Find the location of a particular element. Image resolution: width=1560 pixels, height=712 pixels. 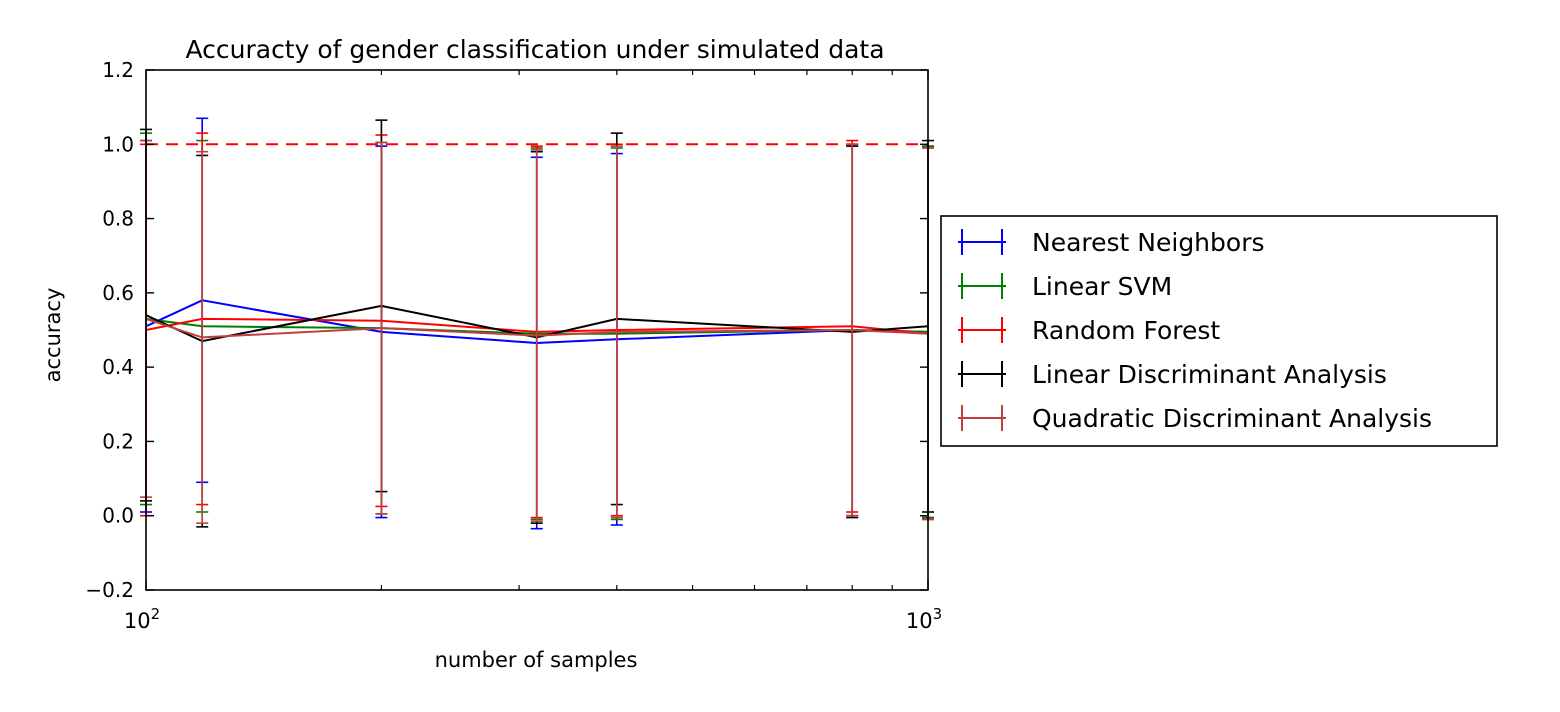

legend-label: Linear SVM is located at coordinates (1102, 286).